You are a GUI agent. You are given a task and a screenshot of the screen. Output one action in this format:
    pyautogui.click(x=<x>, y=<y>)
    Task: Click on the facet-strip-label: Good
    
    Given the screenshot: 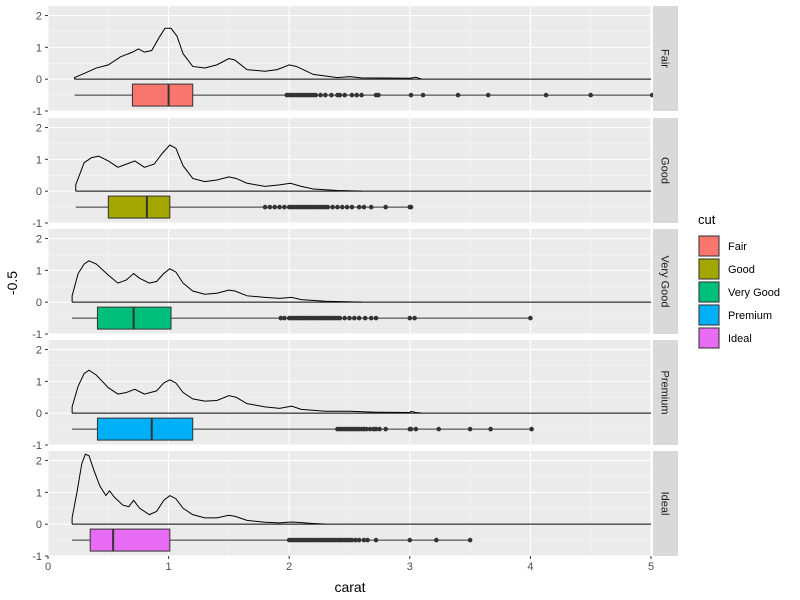 What is the action you would take?
    pyautogui.click(x=665, y=170)
    